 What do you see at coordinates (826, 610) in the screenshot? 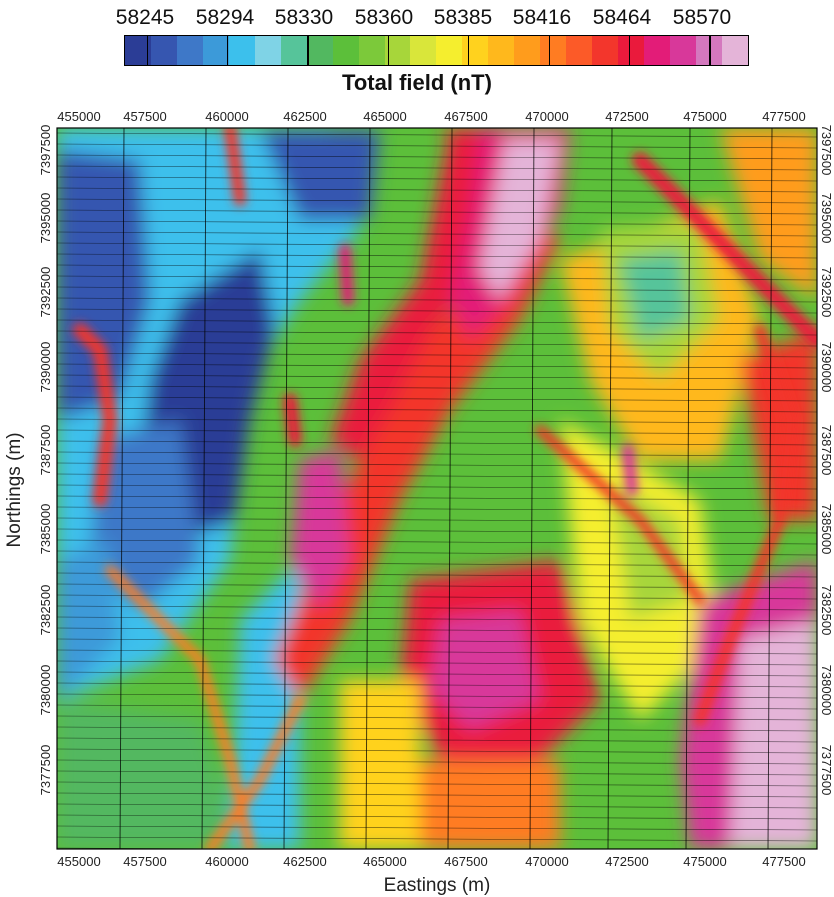
I see `y-tick-label-right: 7382500` at bounding box center [826, 610].